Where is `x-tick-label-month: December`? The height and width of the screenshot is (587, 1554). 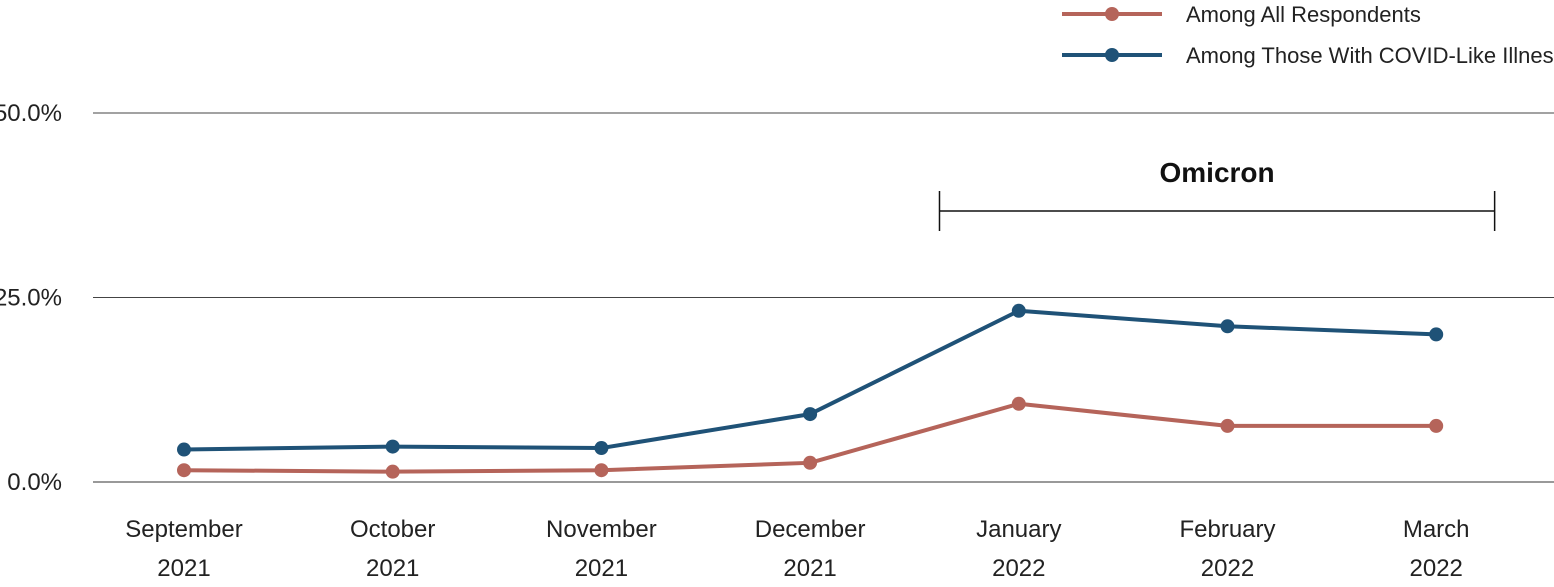
x-tick-label-month: December is located at coordinates (810, 529).